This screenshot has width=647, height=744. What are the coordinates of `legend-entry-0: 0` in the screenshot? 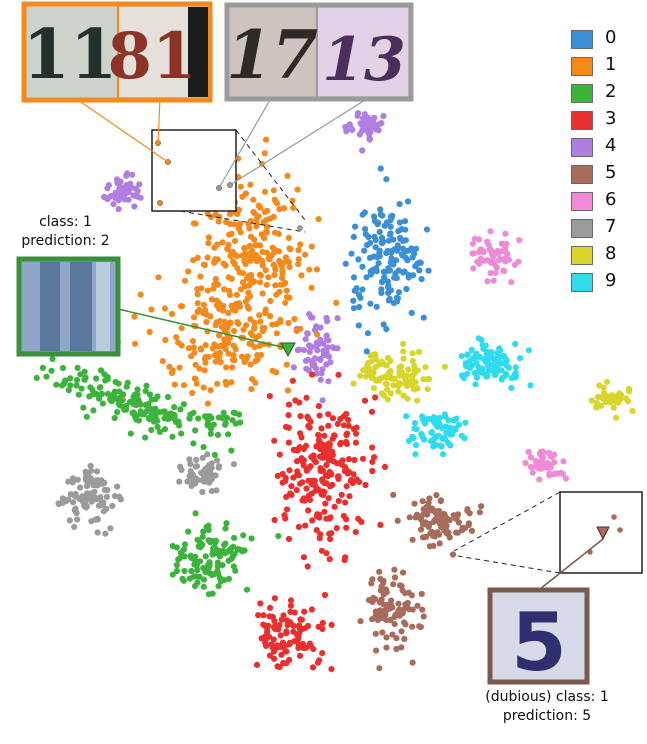 It's located at (606, 39).